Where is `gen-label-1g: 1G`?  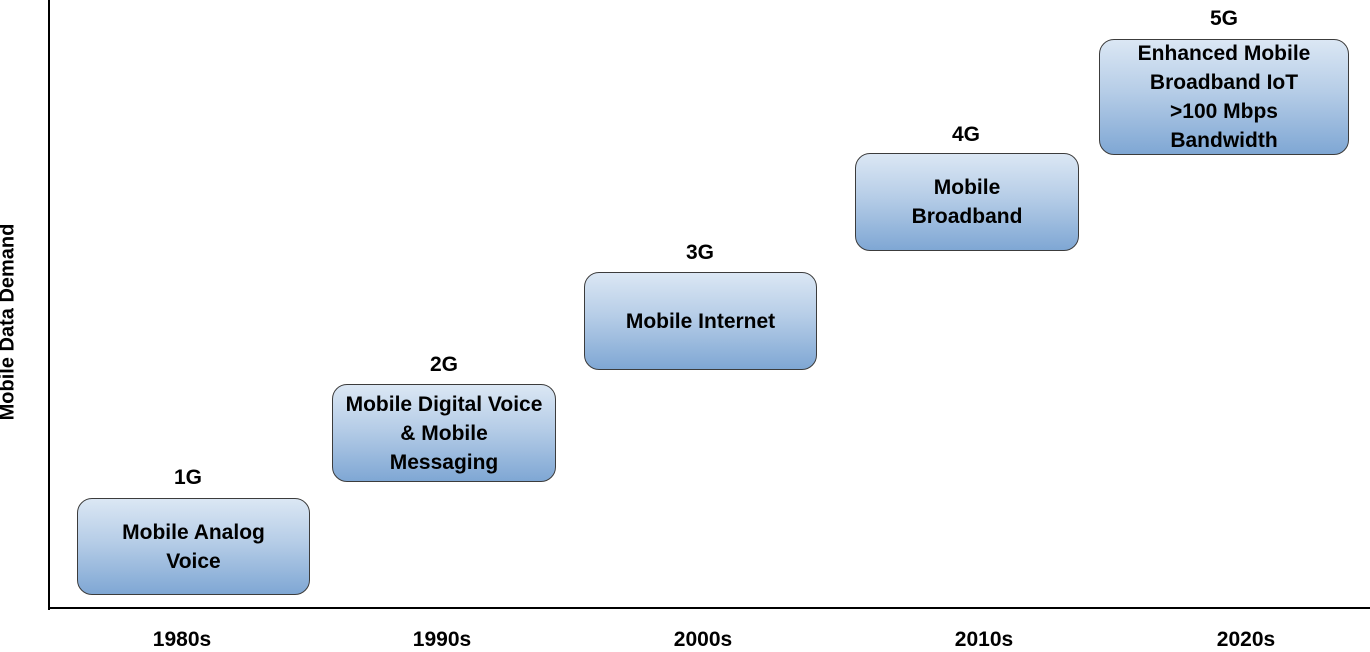
gen-label-1g: 1G is located at coordinates (187, 477).